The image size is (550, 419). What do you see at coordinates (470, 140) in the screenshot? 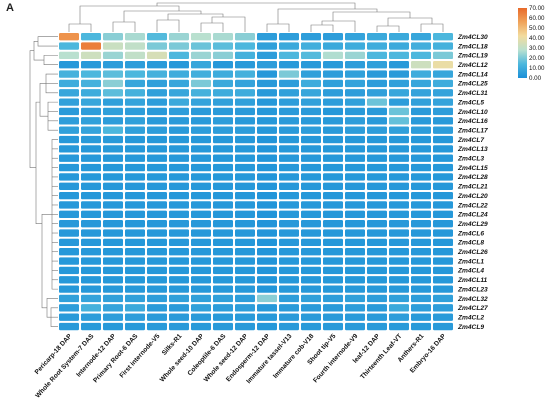
I see `row-label: Zm4CL7` at bounding box center [470, 140].